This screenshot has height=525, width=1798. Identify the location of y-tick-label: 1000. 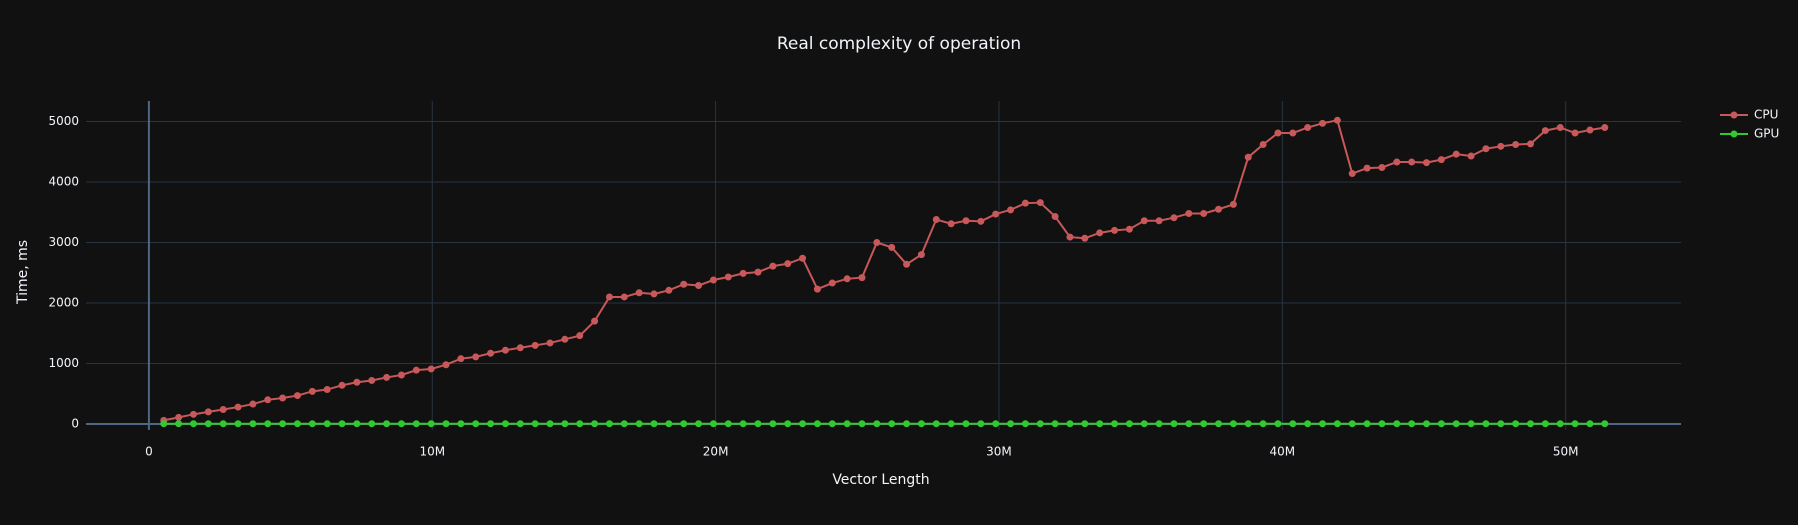
(63, 363).